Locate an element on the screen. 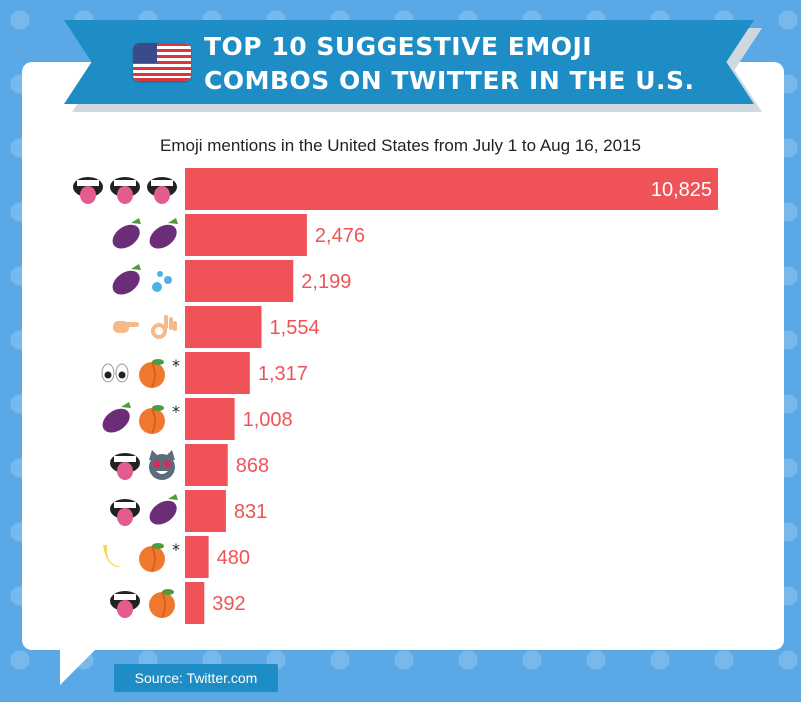 This screenshot has height=702, width=801. value-label: 1,008 is located at coordinates (268, 420).